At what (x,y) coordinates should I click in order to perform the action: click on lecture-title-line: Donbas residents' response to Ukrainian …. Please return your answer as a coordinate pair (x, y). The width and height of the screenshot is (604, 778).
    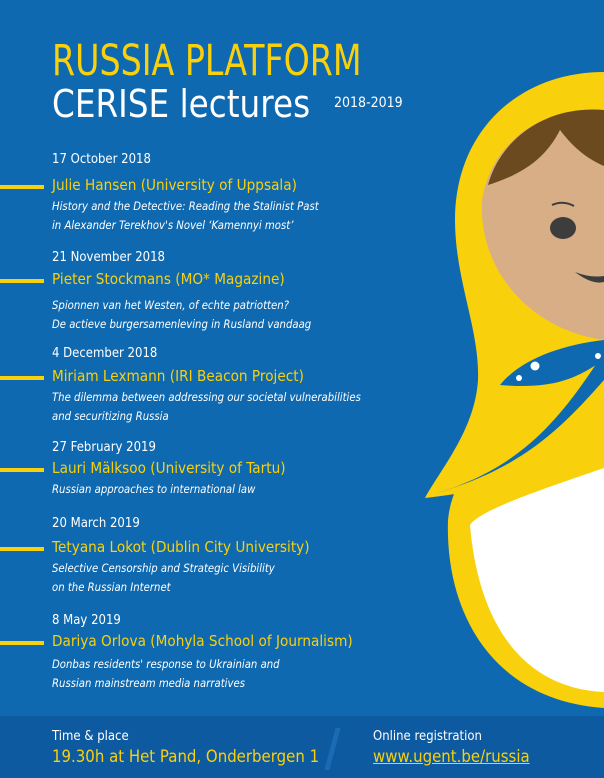
    Looking at the image, I should click on (166, 664).